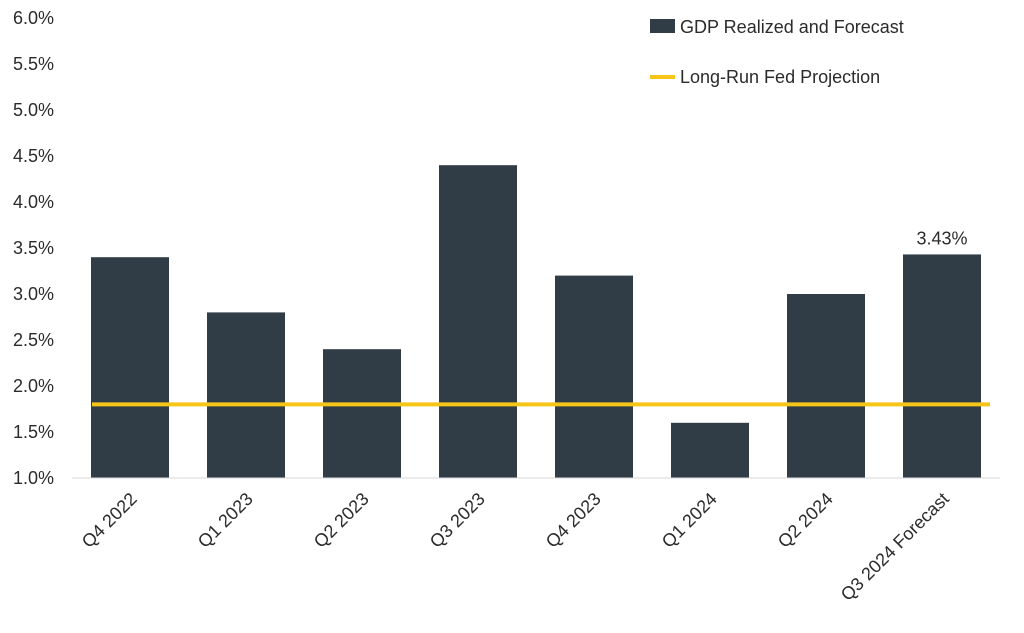 The width and height of the screenshot is (1024, 633). What do you see at coordinates (895, 547) in the screenshot?
I see `x-tick-label: Q3 2024 Forecast` at bounding box center [895, 547].